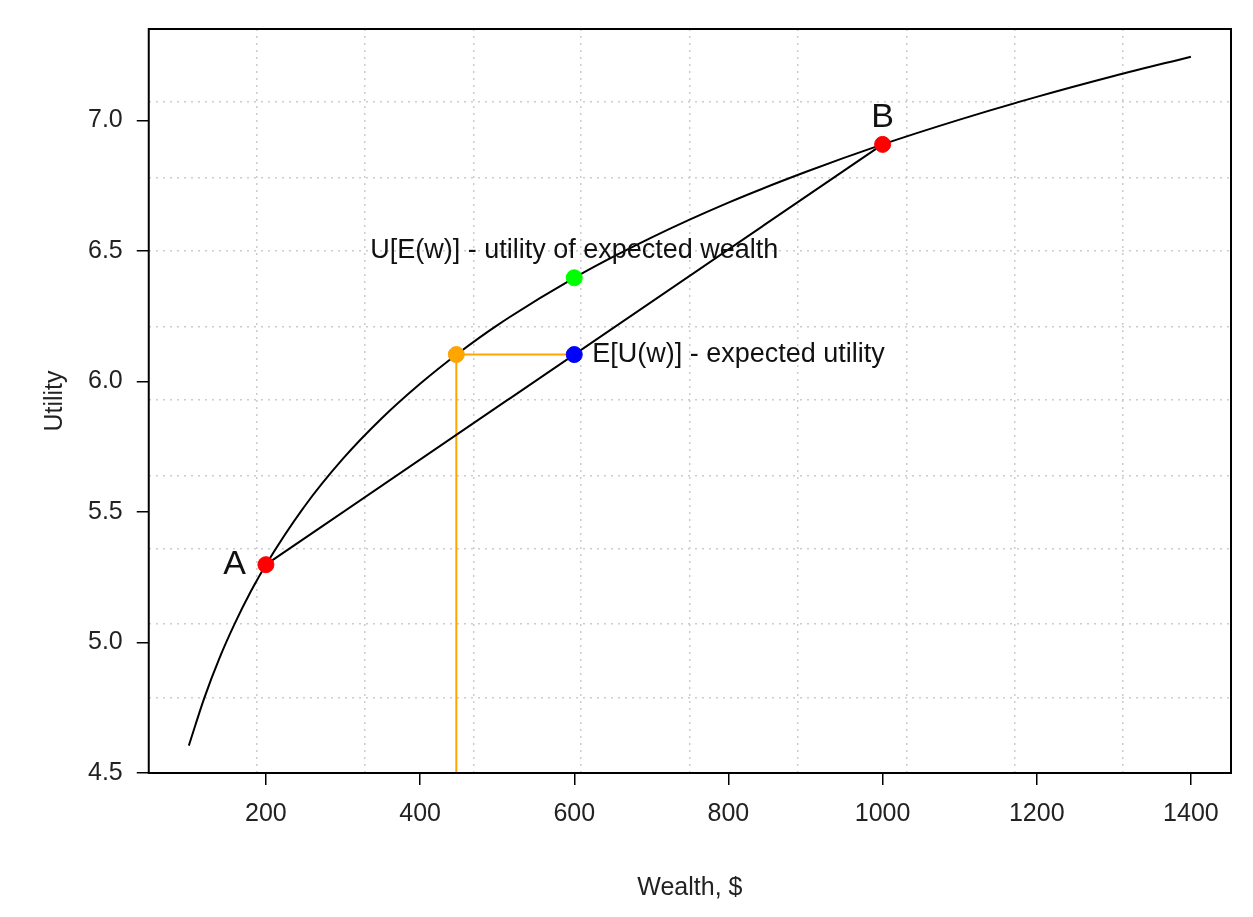  I want to click on y-tick-label: 4.5, so click(105, 770).